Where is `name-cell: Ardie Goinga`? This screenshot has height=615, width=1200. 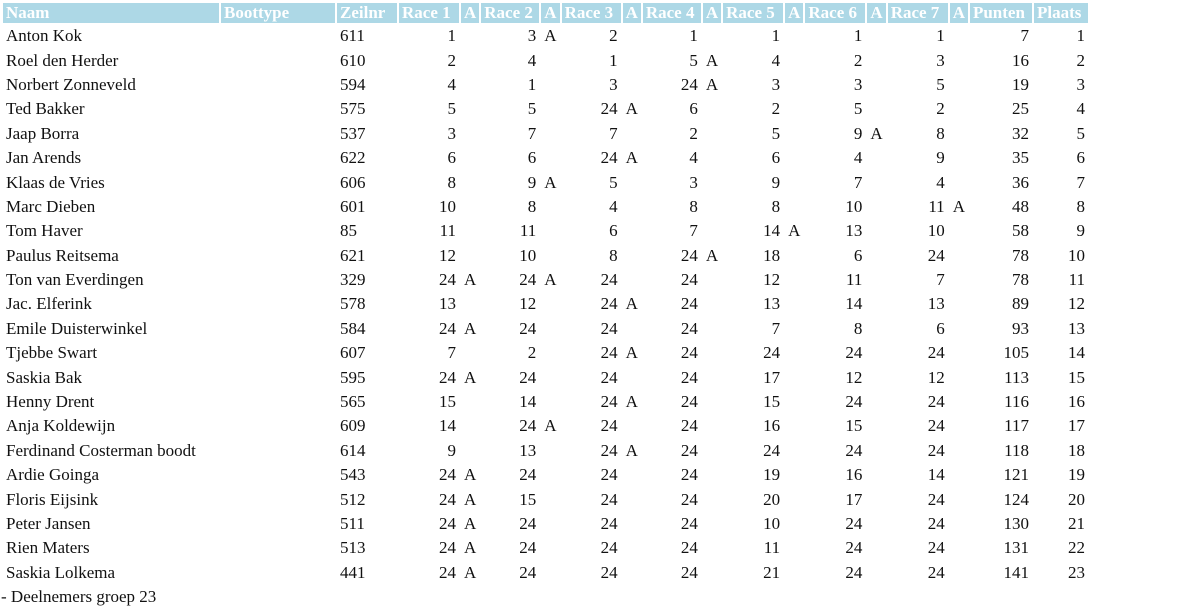 name-cell: Ardie Goinga is located at coordinates (53, 475).